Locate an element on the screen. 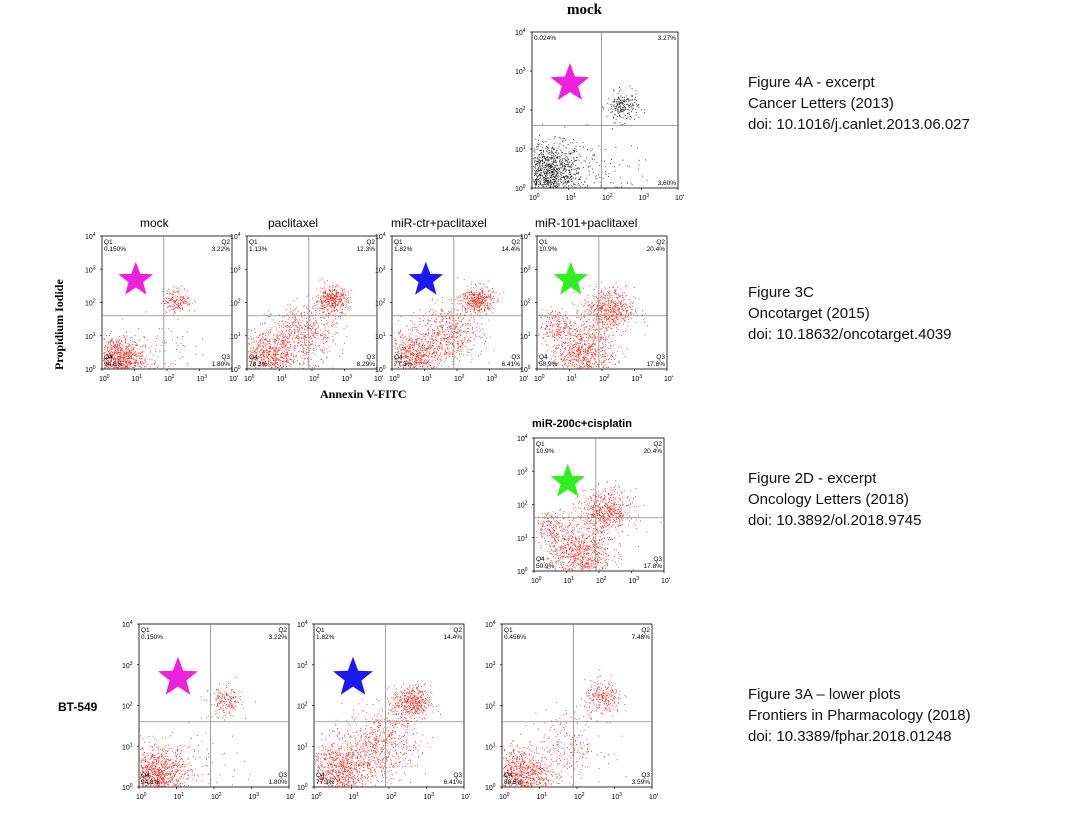 The height and width of the screenshot is (813, 1080). fig4a-title: mock is located at coordinates (584, 10).